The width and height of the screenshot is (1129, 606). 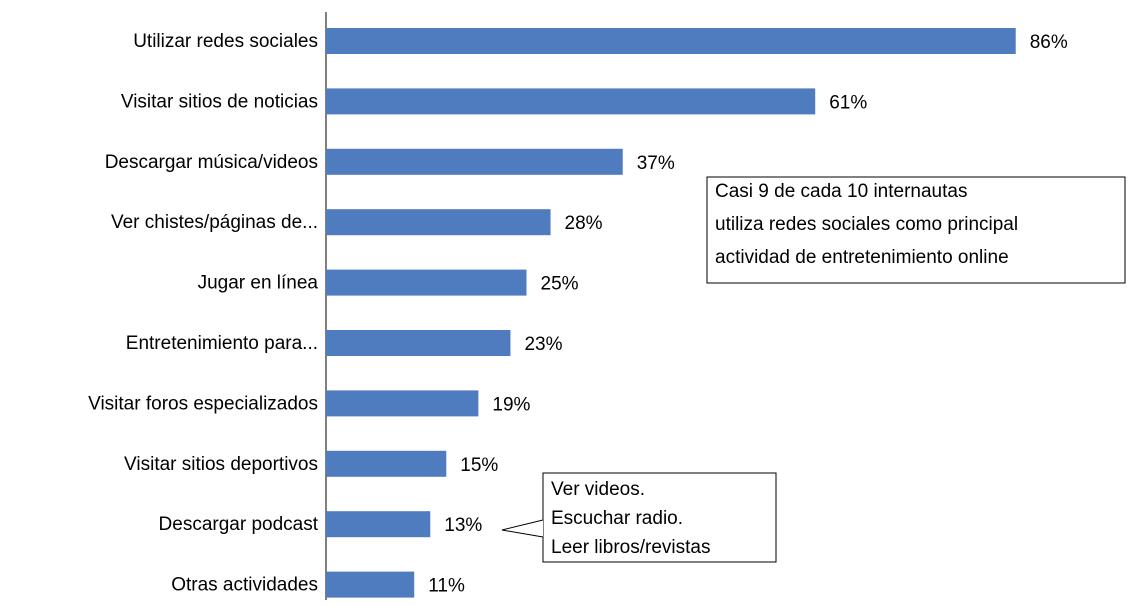 I want to click on category-label: Visitar sitios de noticias, so click(x=219, y=101).